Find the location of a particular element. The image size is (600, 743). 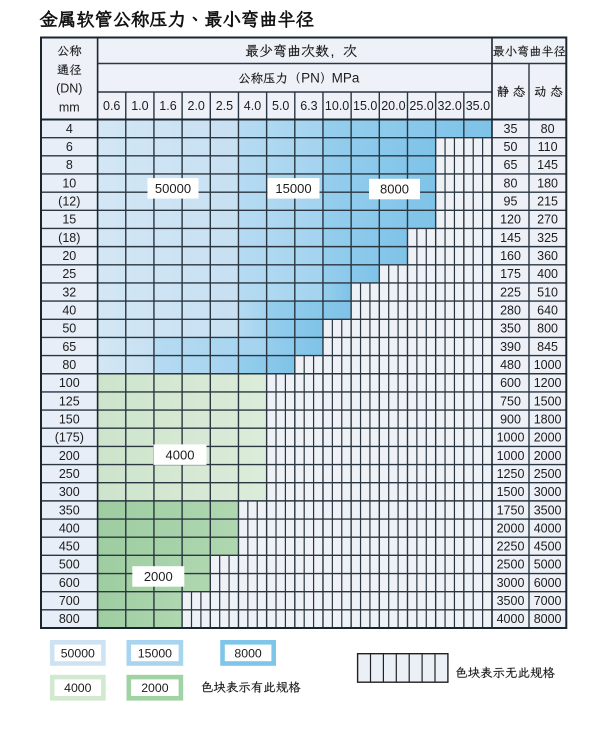

svg-text: 20 is located at coordinates (69, 256).